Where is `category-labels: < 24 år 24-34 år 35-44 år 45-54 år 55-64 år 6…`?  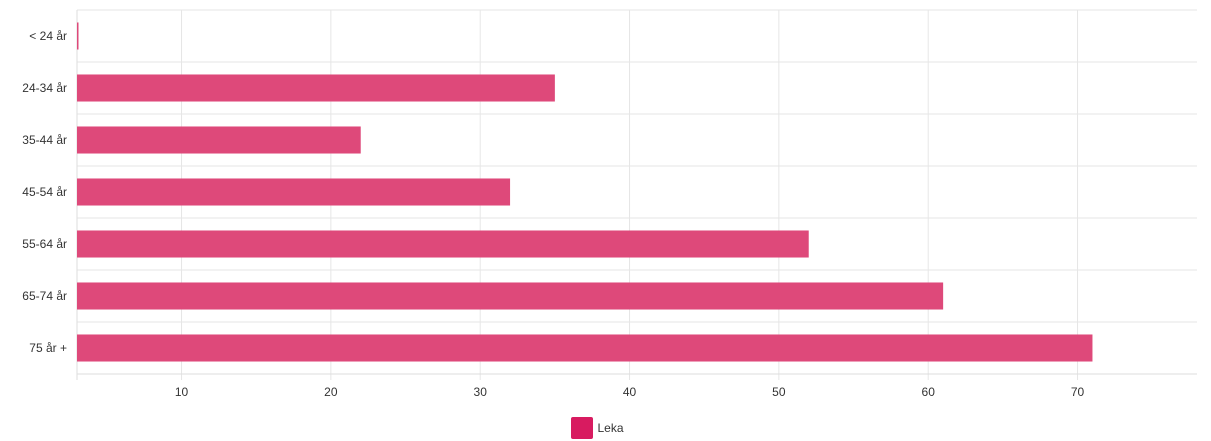
category-labels: < 24 år 24-34 år 35-44 år 45-54 år 55-64 år 6… is located at coordinates (44, 192).